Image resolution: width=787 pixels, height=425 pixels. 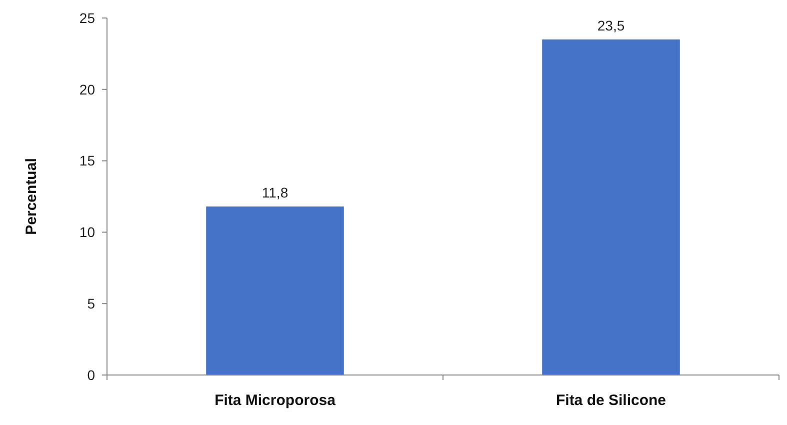 What do you see at coordinates (275, 192) in the screenshot?
I see `data-label: 11,8` at bounding box center [275, 192].